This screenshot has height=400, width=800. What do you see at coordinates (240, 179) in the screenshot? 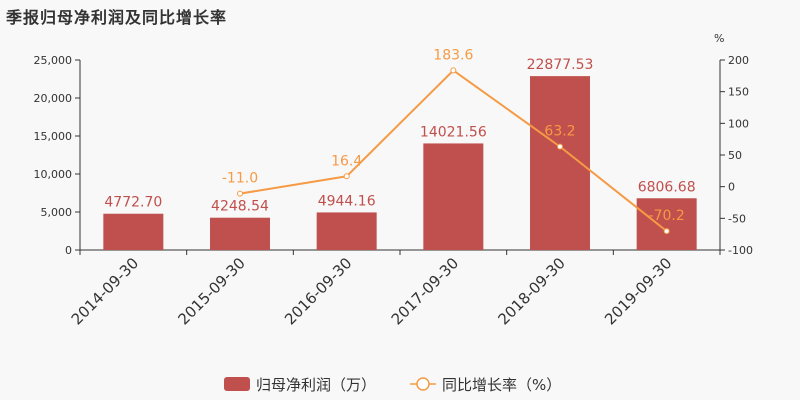
I see `growth-label: -11.0` at bounding box center [240, 179].